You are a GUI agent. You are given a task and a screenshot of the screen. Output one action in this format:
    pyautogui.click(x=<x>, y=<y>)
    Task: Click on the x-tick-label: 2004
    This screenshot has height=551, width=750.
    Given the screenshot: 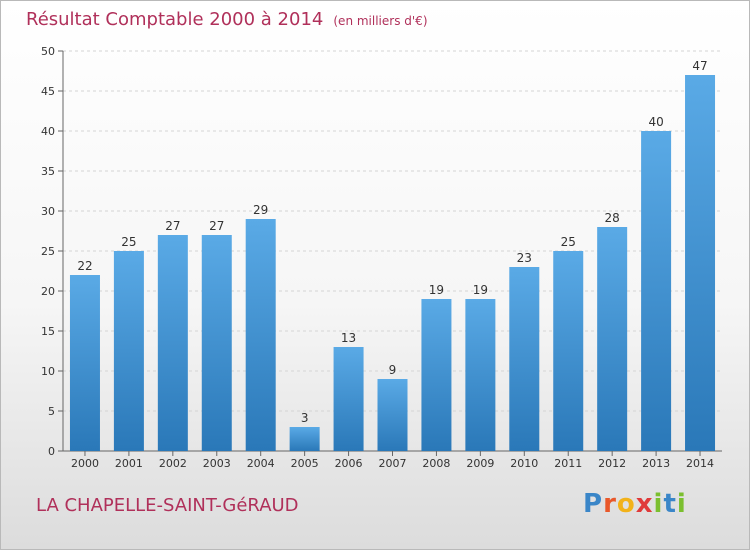 What is the action you would take?
    pyautogui.click(x=261, y=463)
    